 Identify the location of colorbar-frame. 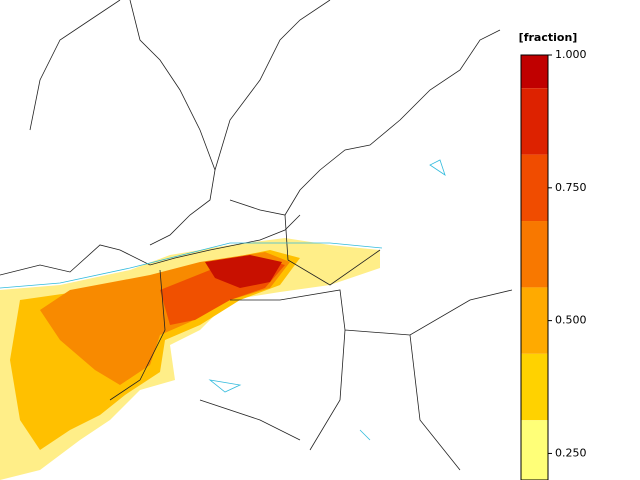
(534, 267).